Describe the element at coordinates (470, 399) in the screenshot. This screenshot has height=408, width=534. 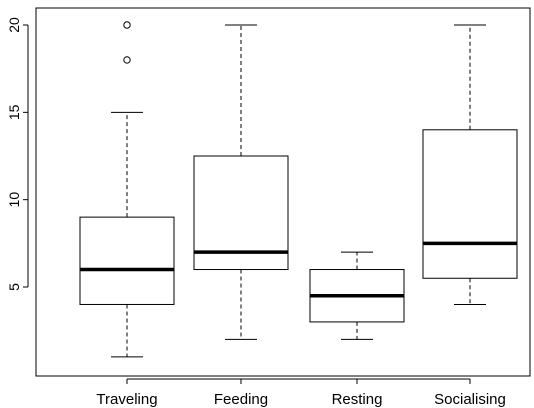
I see `x-tick-label: Socialising` at that location.